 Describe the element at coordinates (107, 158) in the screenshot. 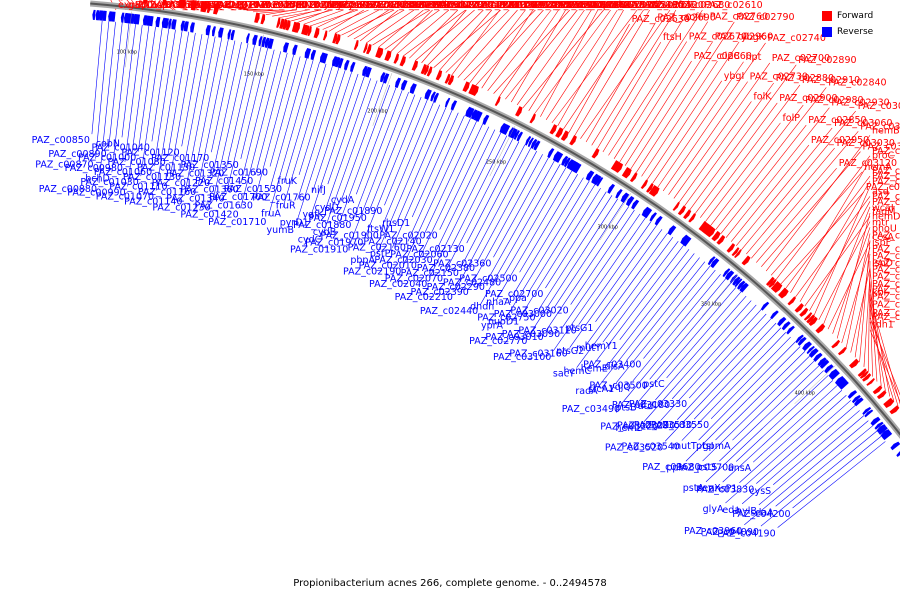

I see `reverse-gene-label: PAZ_c01000` at that location.